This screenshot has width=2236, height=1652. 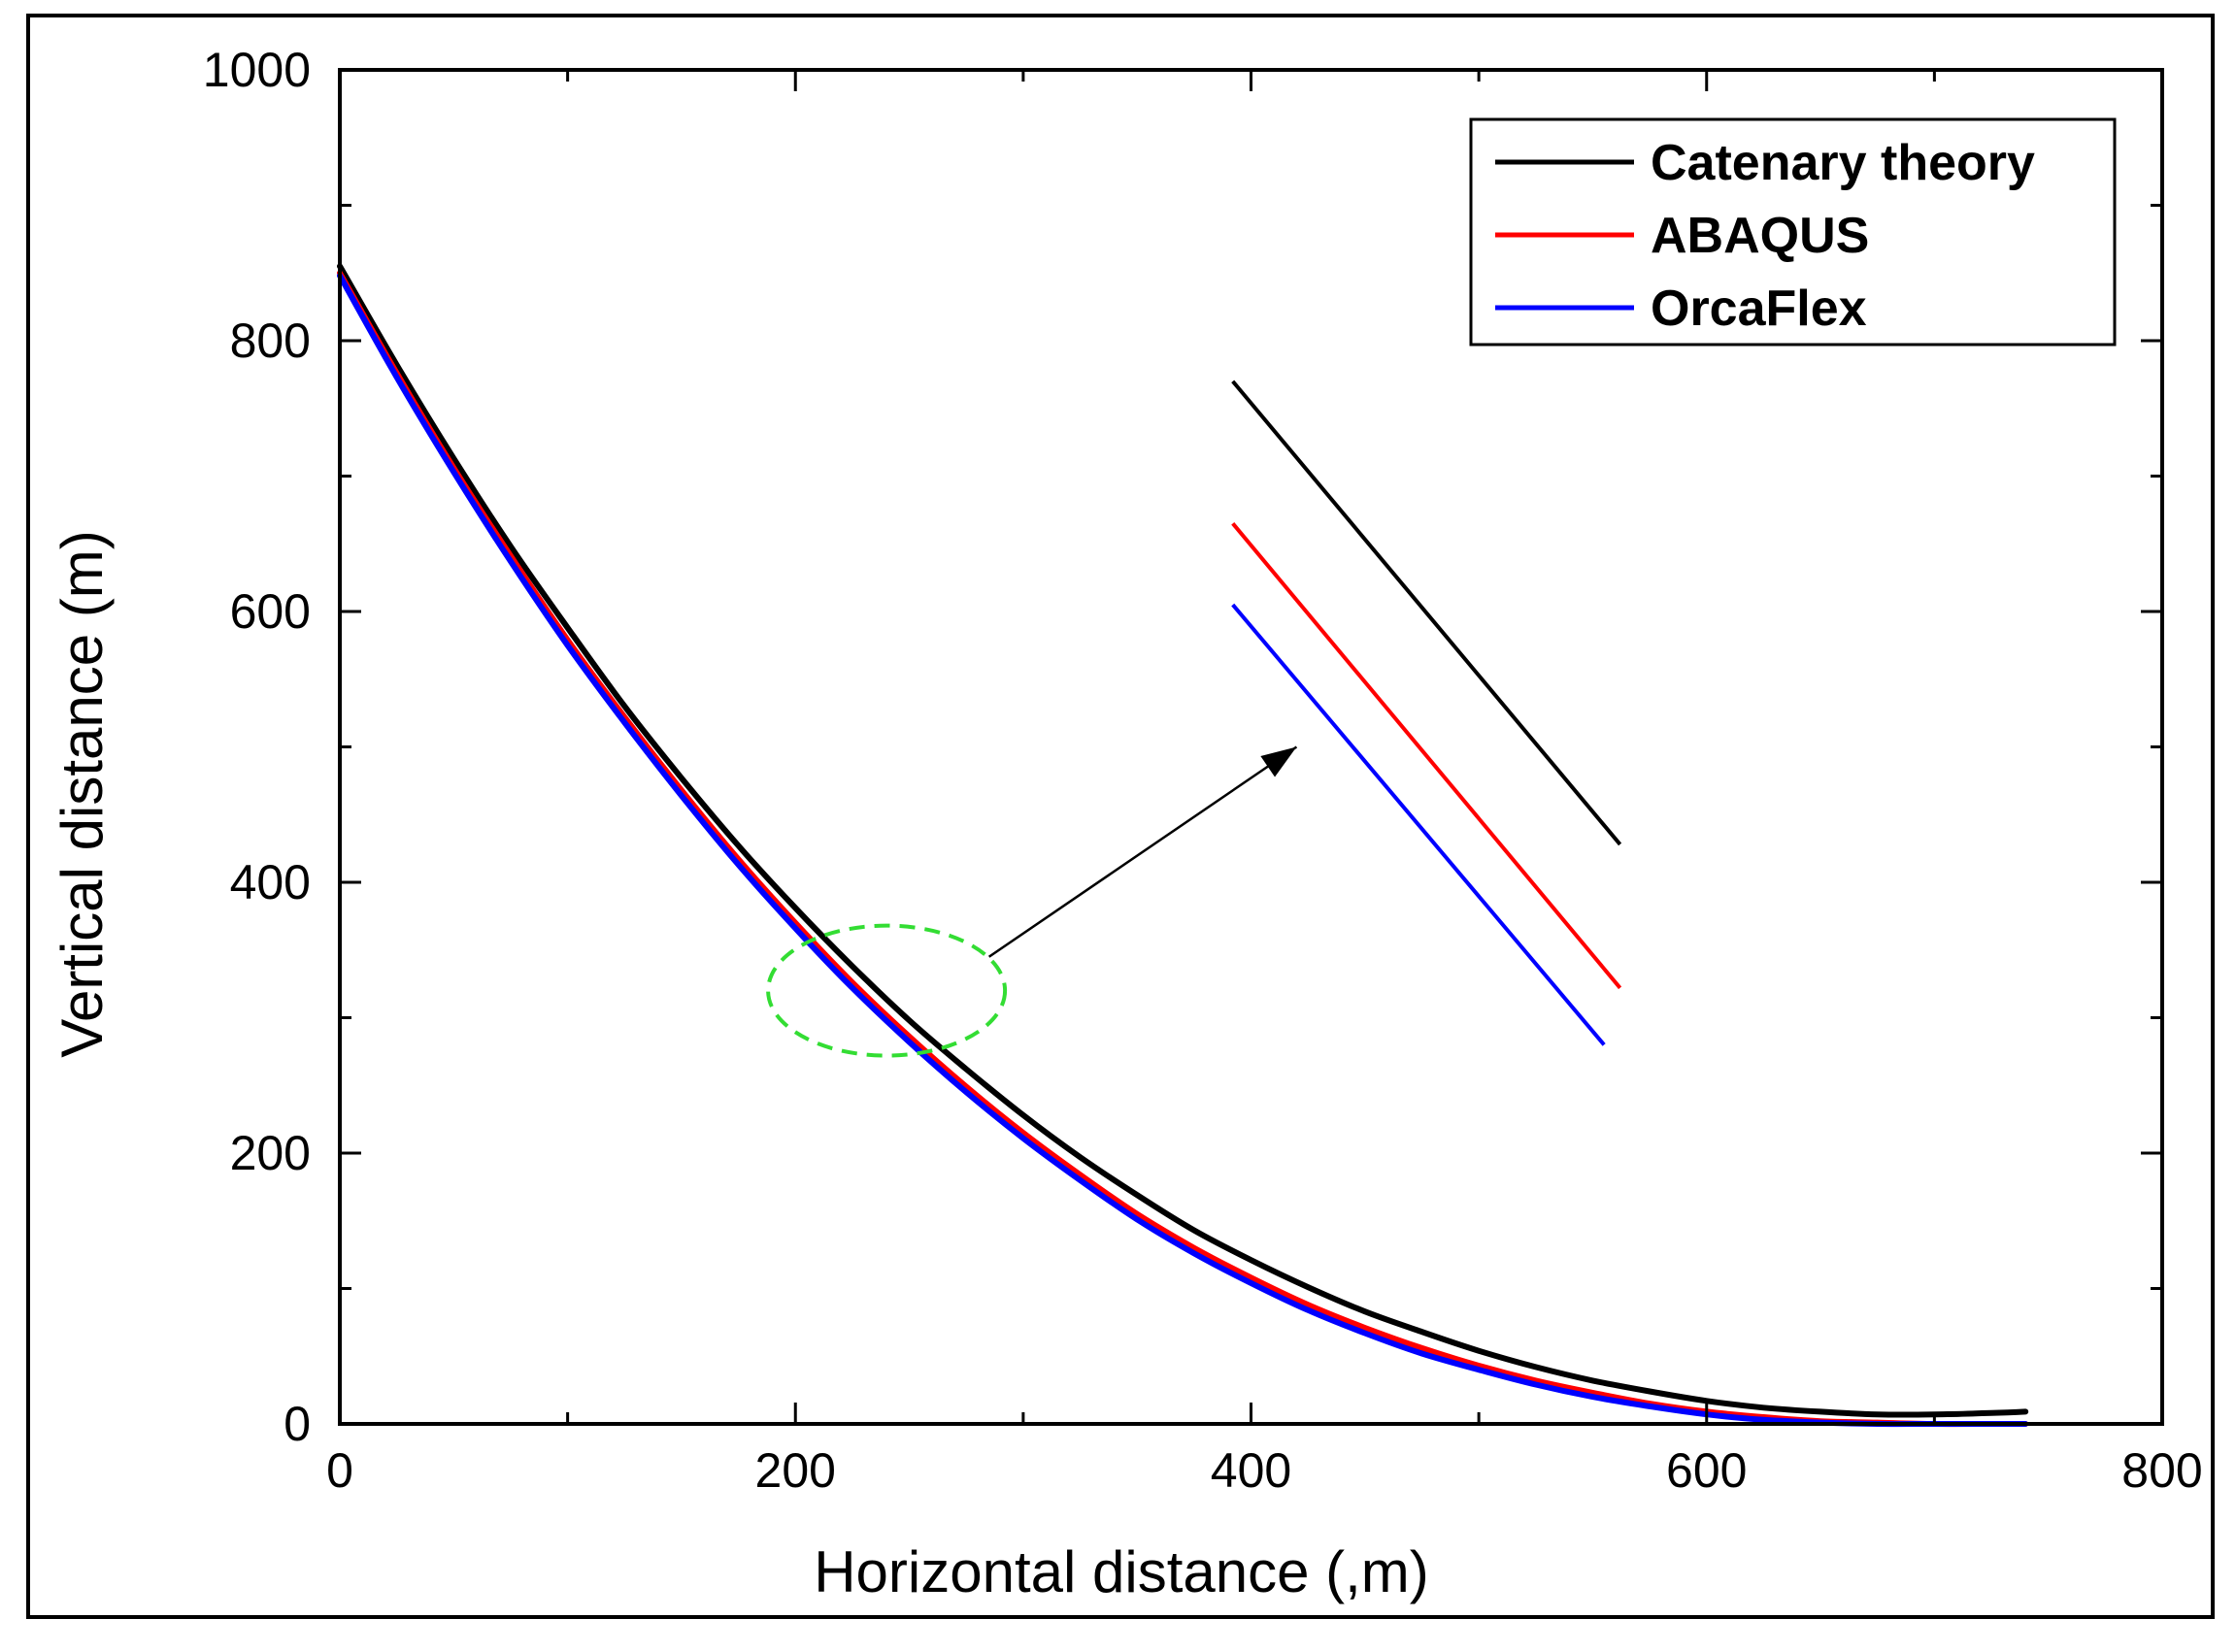 I want to click on x-tick-label: 200, so click(x=795, y=1470).